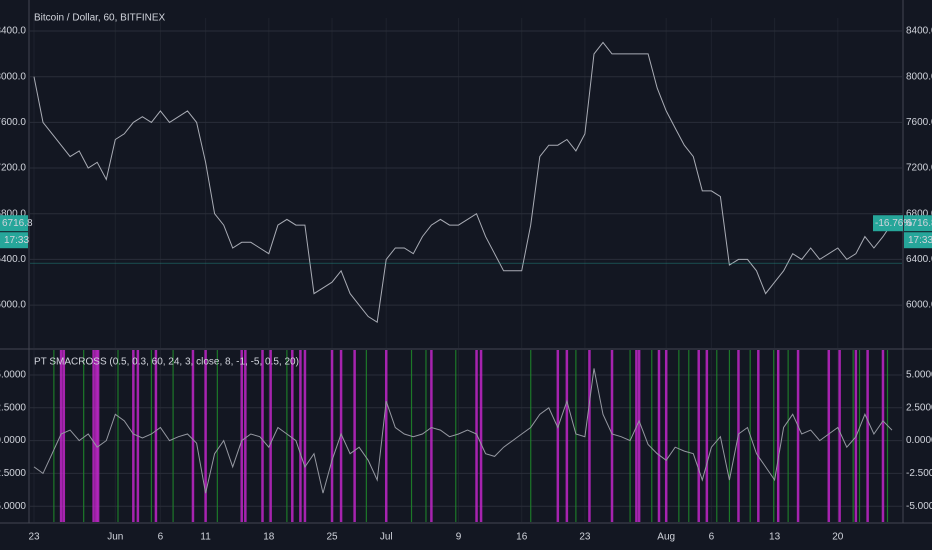 The height and width of the screenshot is (550, 932). What do you see at coordinates (522, 537) in the screenshot?
I see `x-tick-label: 16` at bounding box center [522, 537].